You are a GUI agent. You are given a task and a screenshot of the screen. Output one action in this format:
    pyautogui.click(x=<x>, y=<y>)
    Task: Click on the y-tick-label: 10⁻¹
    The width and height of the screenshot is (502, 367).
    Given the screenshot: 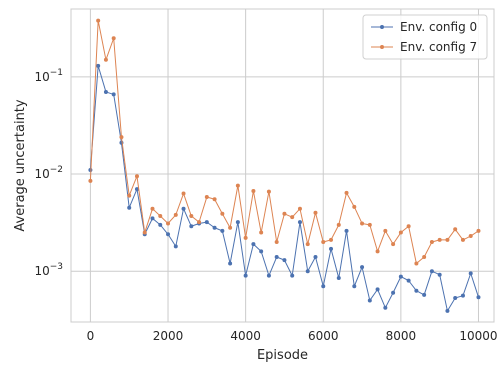 What is the action you would take?
    pyautogui.click(x=48, y=76)
    